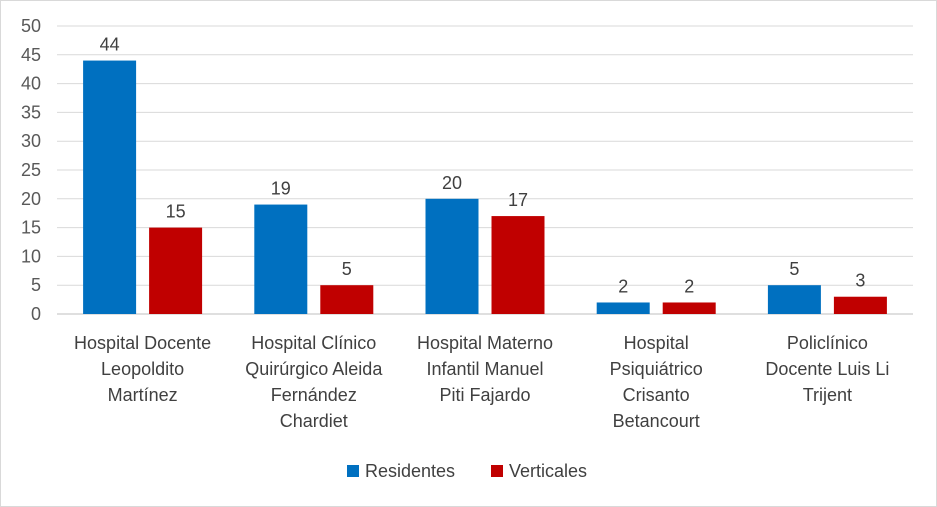 Image resolution: width=937 pixels, height=507 pixels. What do you see at coordinates (110, 45) in the screenshot?
I see `data-label: 44` at bounding box center [110, 45].